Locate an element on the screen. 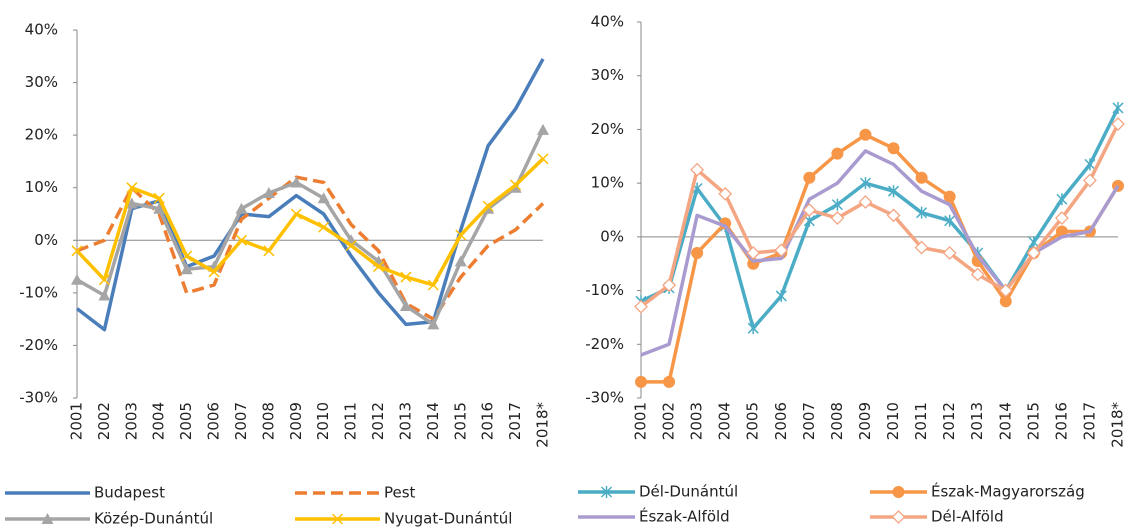 The width and height of the screenshot is (1132, 531). y-tick-label: -10% is located at coordinates (38, 292).